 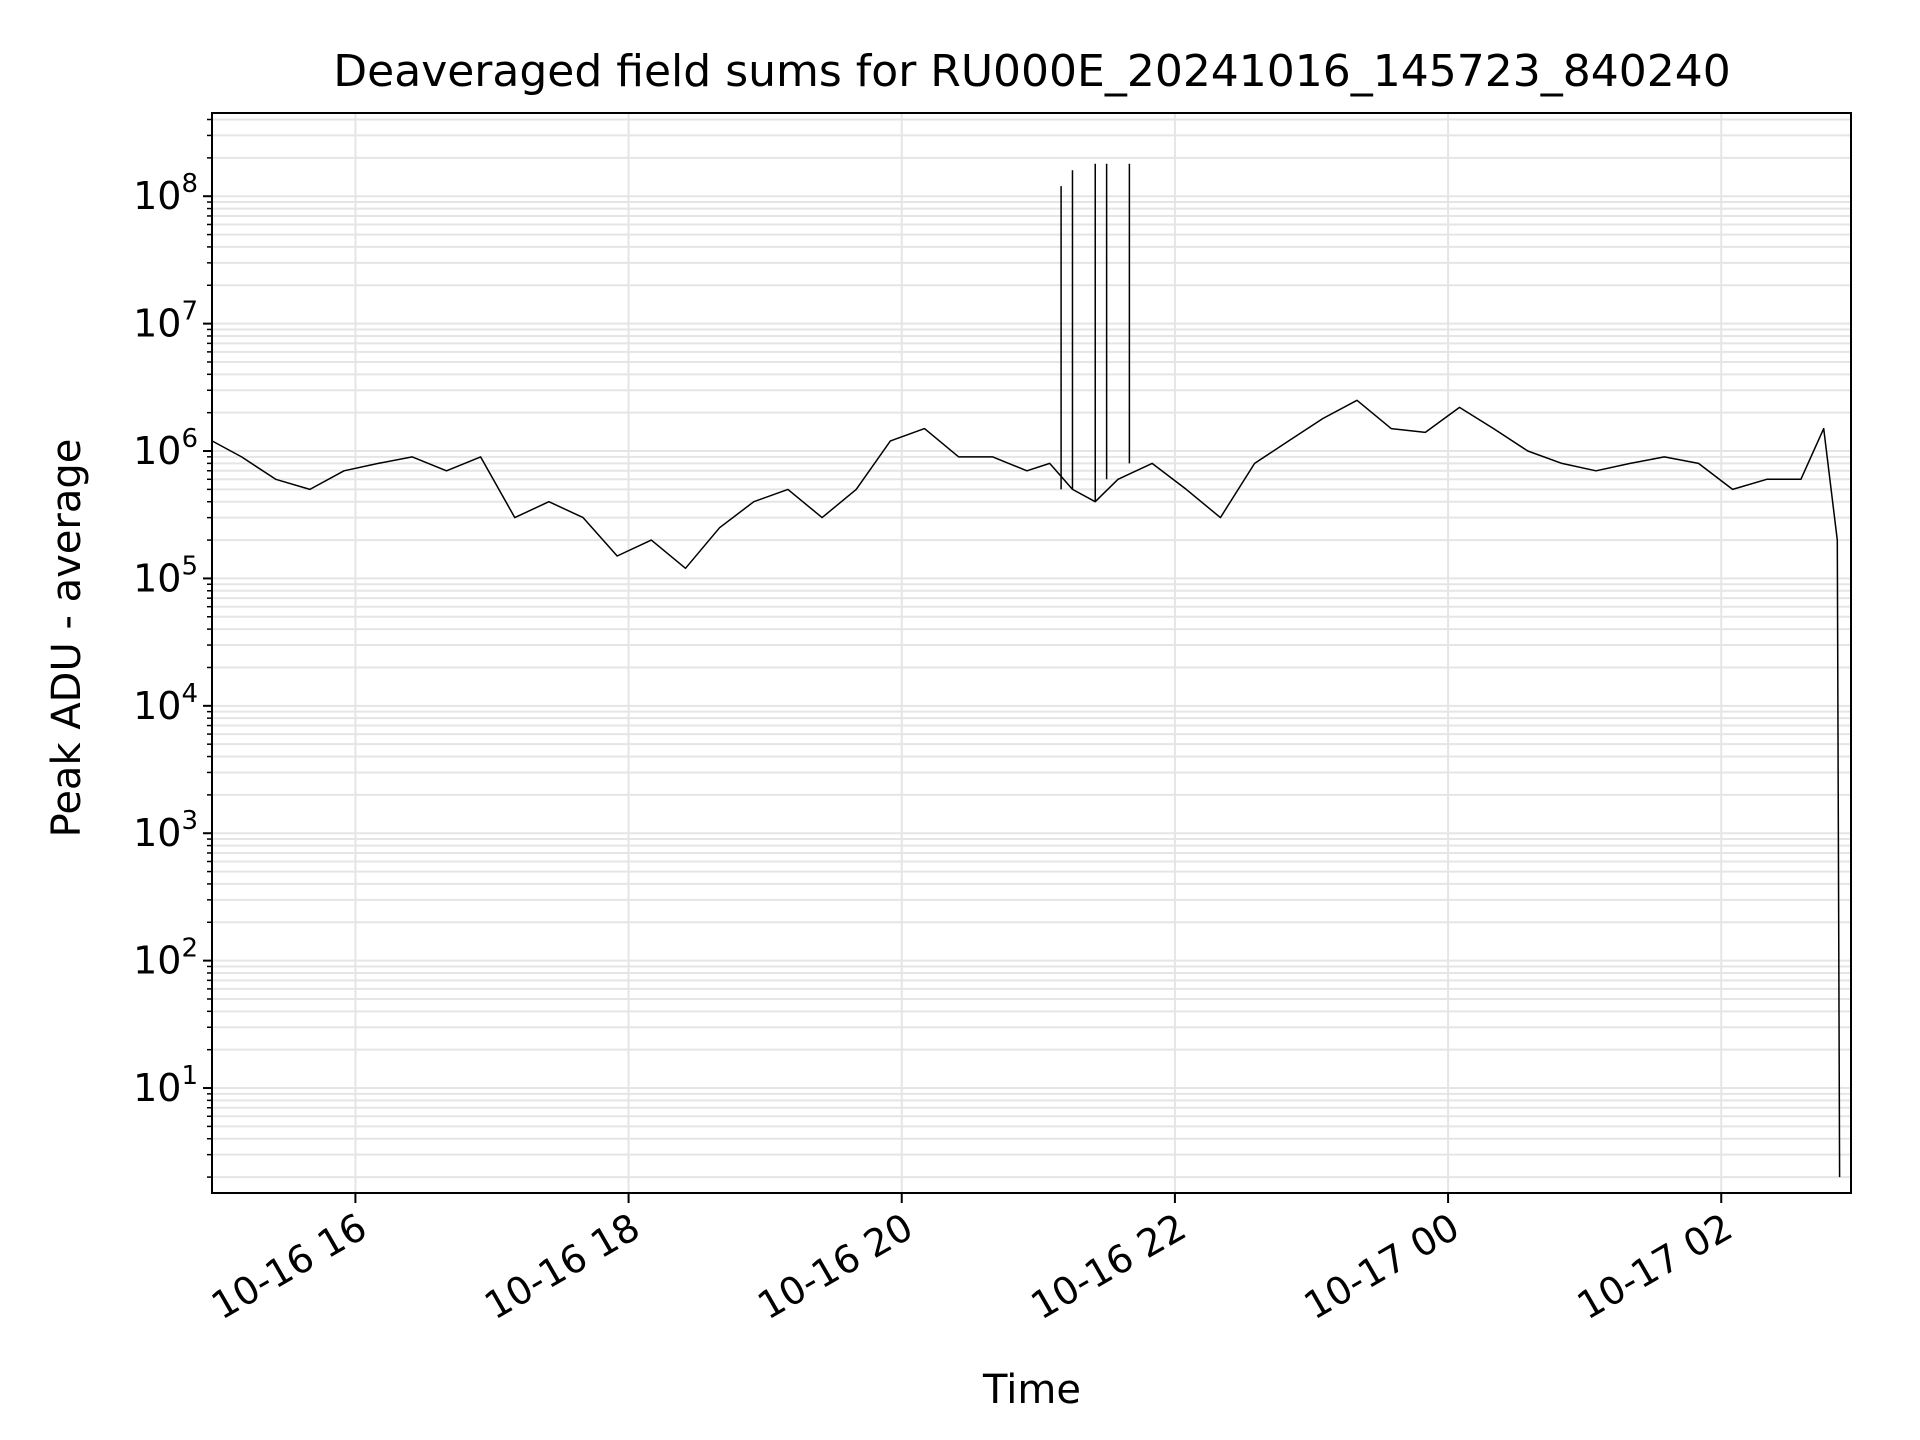 What do you see at coordinates (165, 321) in the screenshot?
I see `y-tick-label: 107` at bounding box center [165, 321].